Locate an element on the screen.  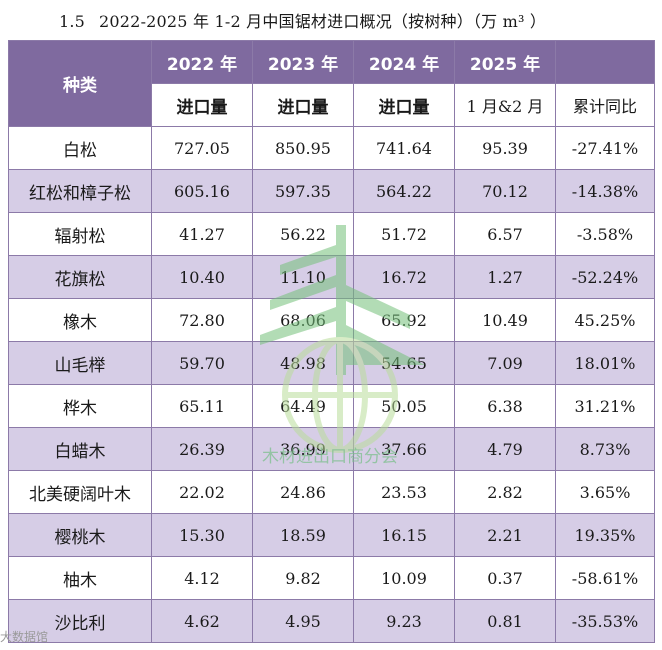
cell-2022: 59.70 is located at coordinates (202, 363).